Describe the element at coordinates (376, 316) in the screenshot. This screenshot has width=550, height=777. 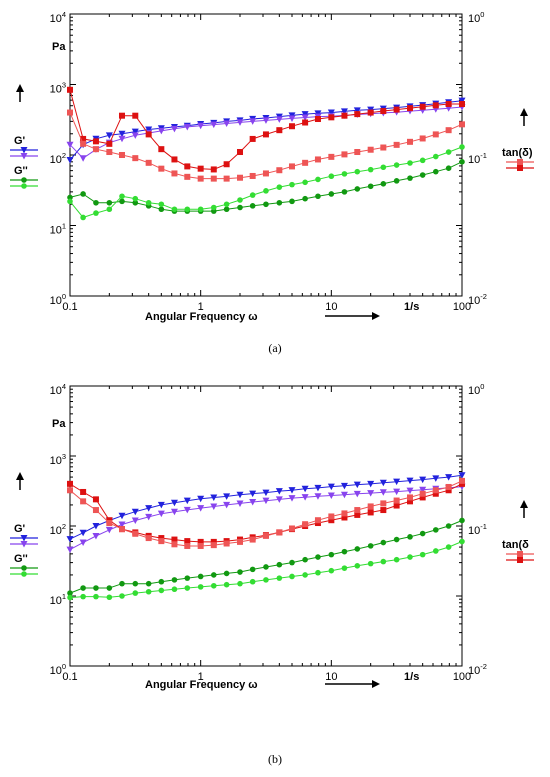
I see `x-arrow-head` at that location.